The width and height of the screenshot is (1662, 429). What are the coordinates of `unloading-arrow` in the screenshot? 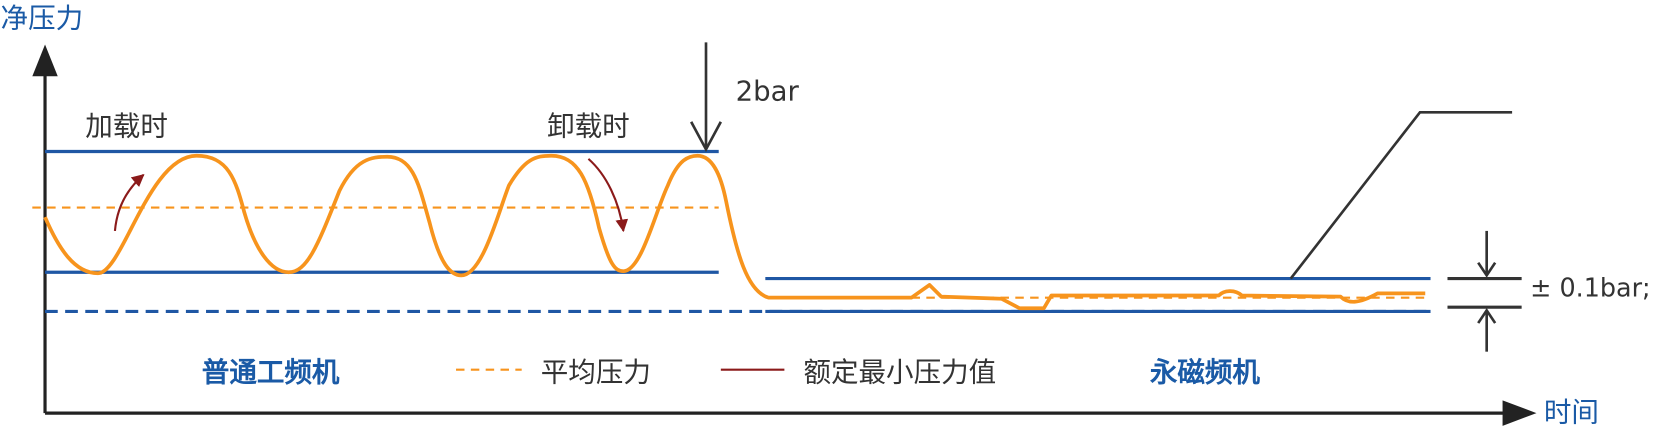 It's located at (608, 195).